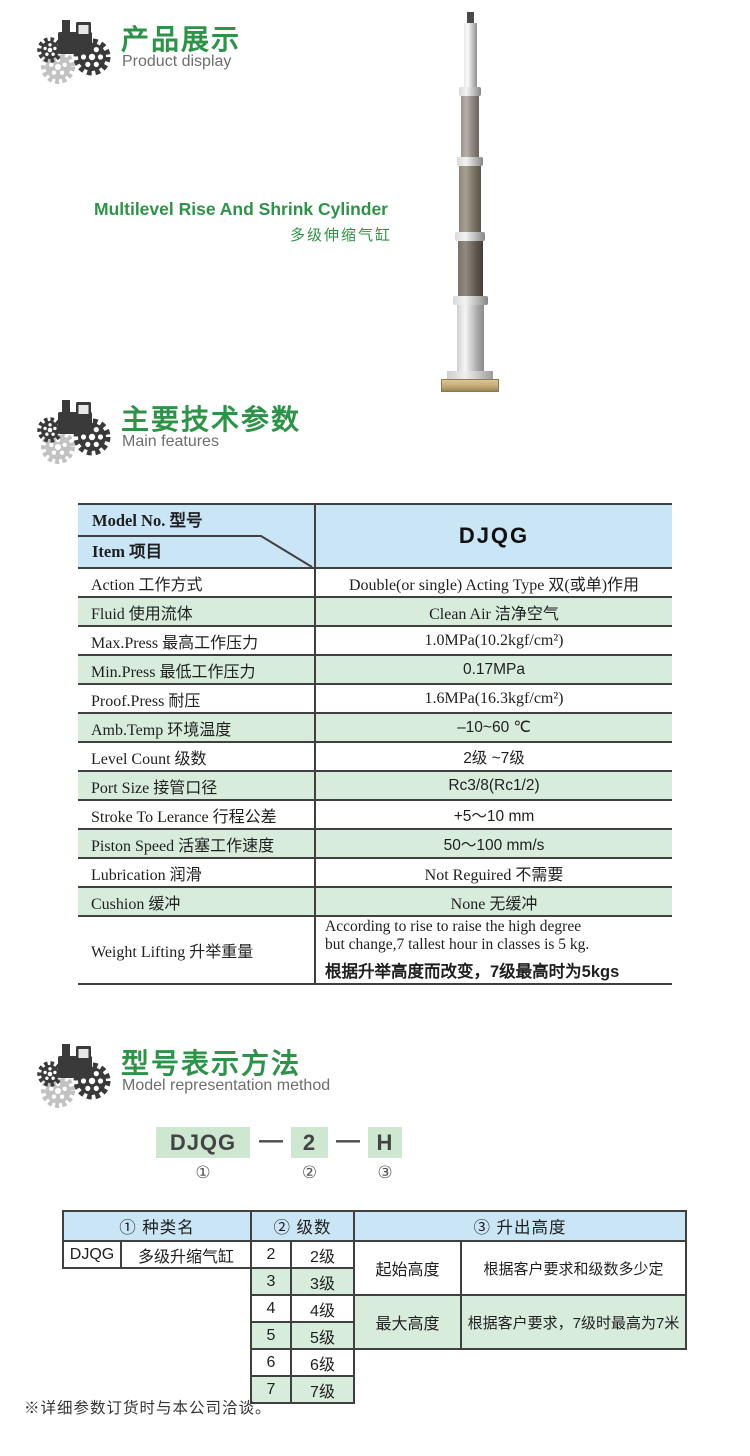 This screenshot has height=1456, width=750. I want to click on spec-label: Fluid 使用流体, so click(197, 611).